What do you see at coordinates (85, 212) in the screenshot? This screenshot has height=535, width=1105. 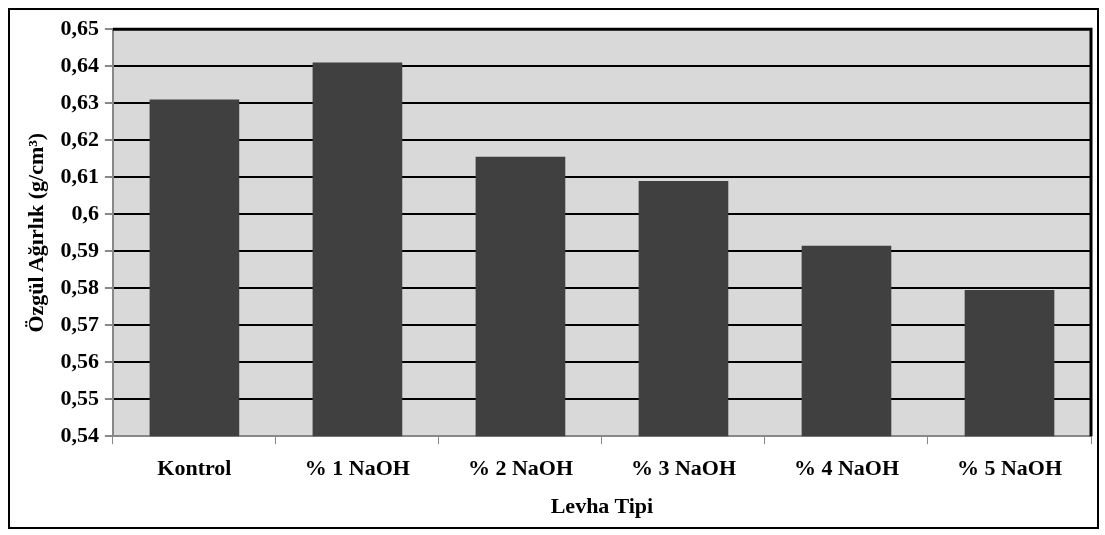 I see `y-tick-label: 0,6` at bounding box center [85, 212].